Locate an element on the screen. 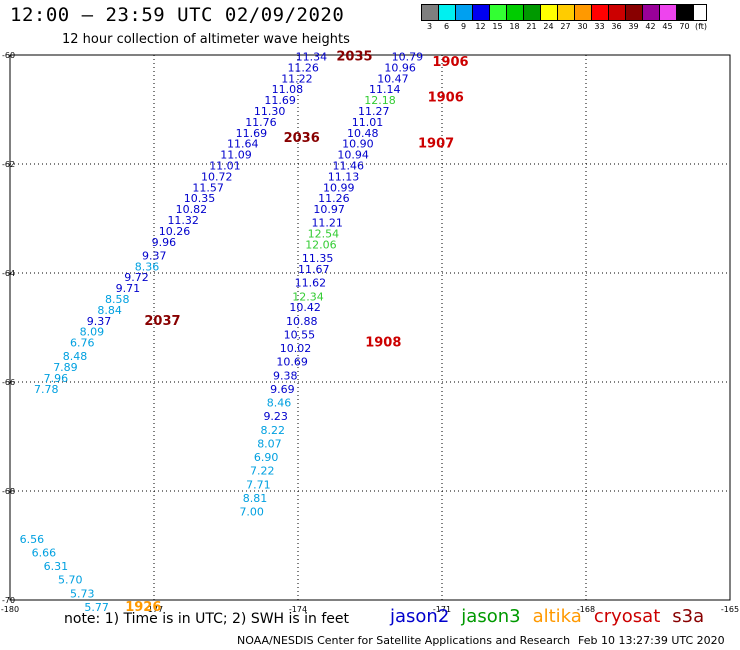  swh-value: 11.09 is located at coordinates (236, 155).